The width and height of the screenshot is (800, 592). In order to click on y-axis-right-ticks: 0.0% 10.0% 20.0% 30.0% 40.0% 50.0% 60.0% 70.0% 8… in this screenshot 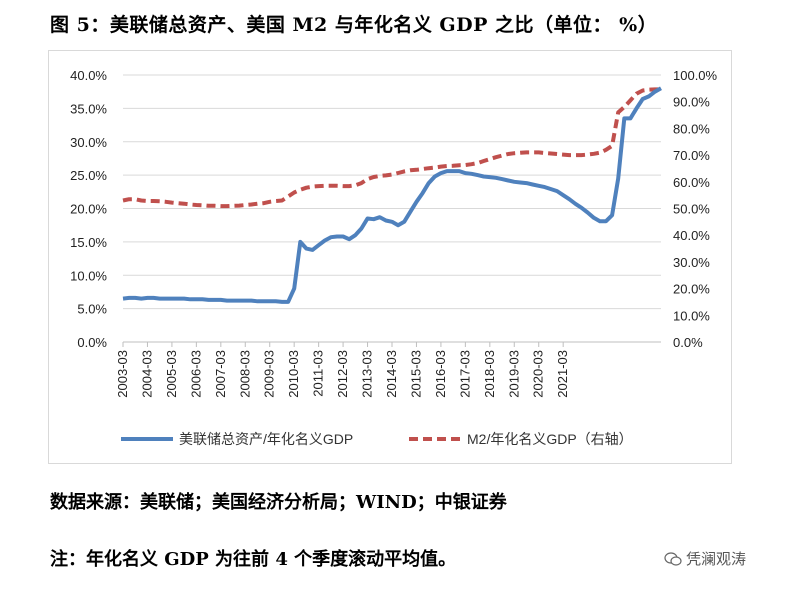, I will do `click(695, 209)`.